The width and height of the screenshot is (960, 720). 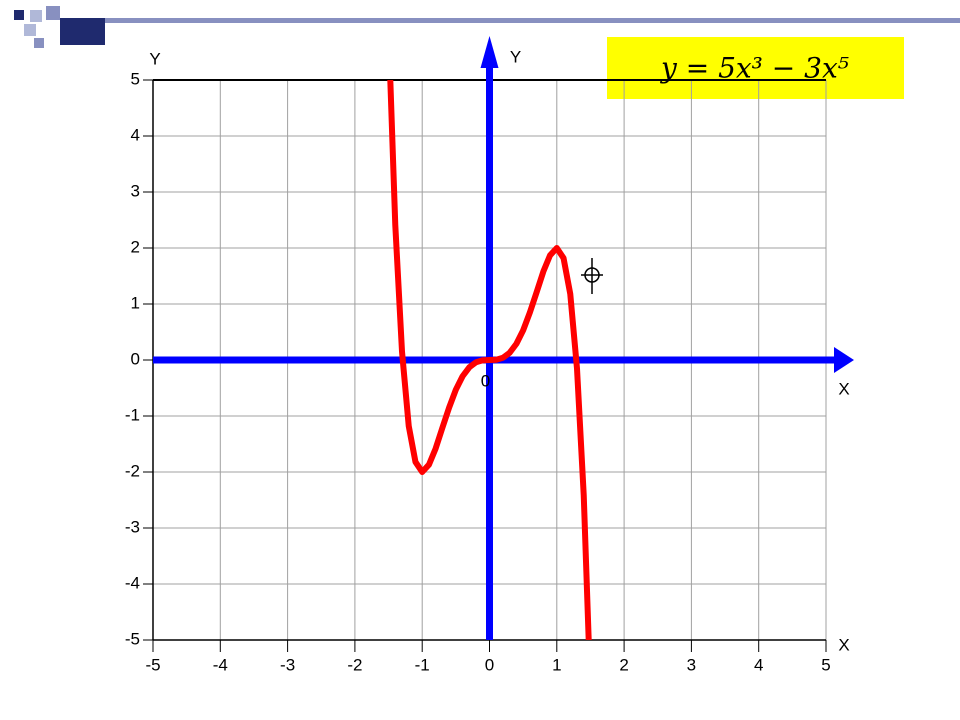 I want to click on x-tick-label: 0, so click(x=489, y=664).